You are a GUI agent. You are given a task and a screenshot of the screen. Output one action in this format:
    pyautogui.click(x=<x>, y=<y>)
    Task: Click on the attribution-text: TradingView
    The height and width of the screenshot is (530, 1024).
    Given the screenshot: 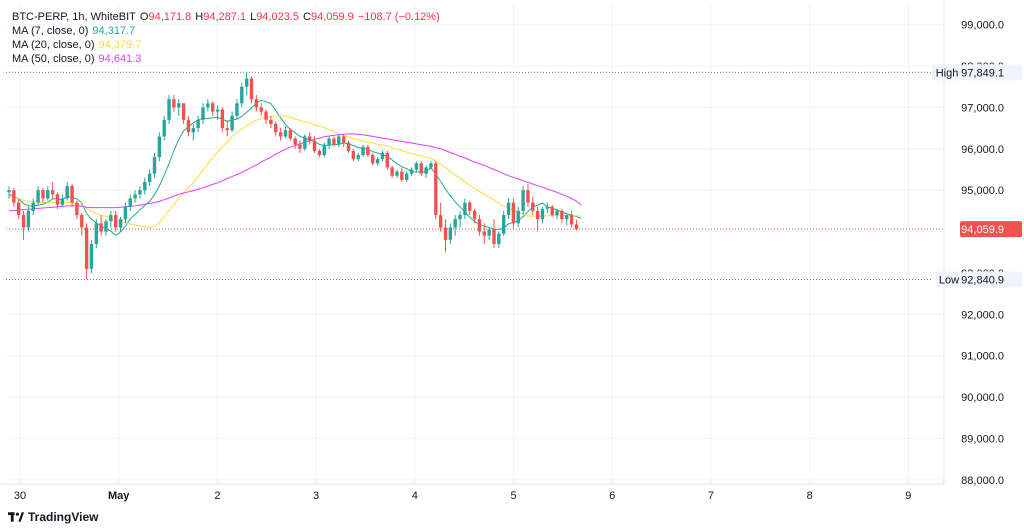 What is the action you would take?
    pyautogui.click(x=63, y=517)
    